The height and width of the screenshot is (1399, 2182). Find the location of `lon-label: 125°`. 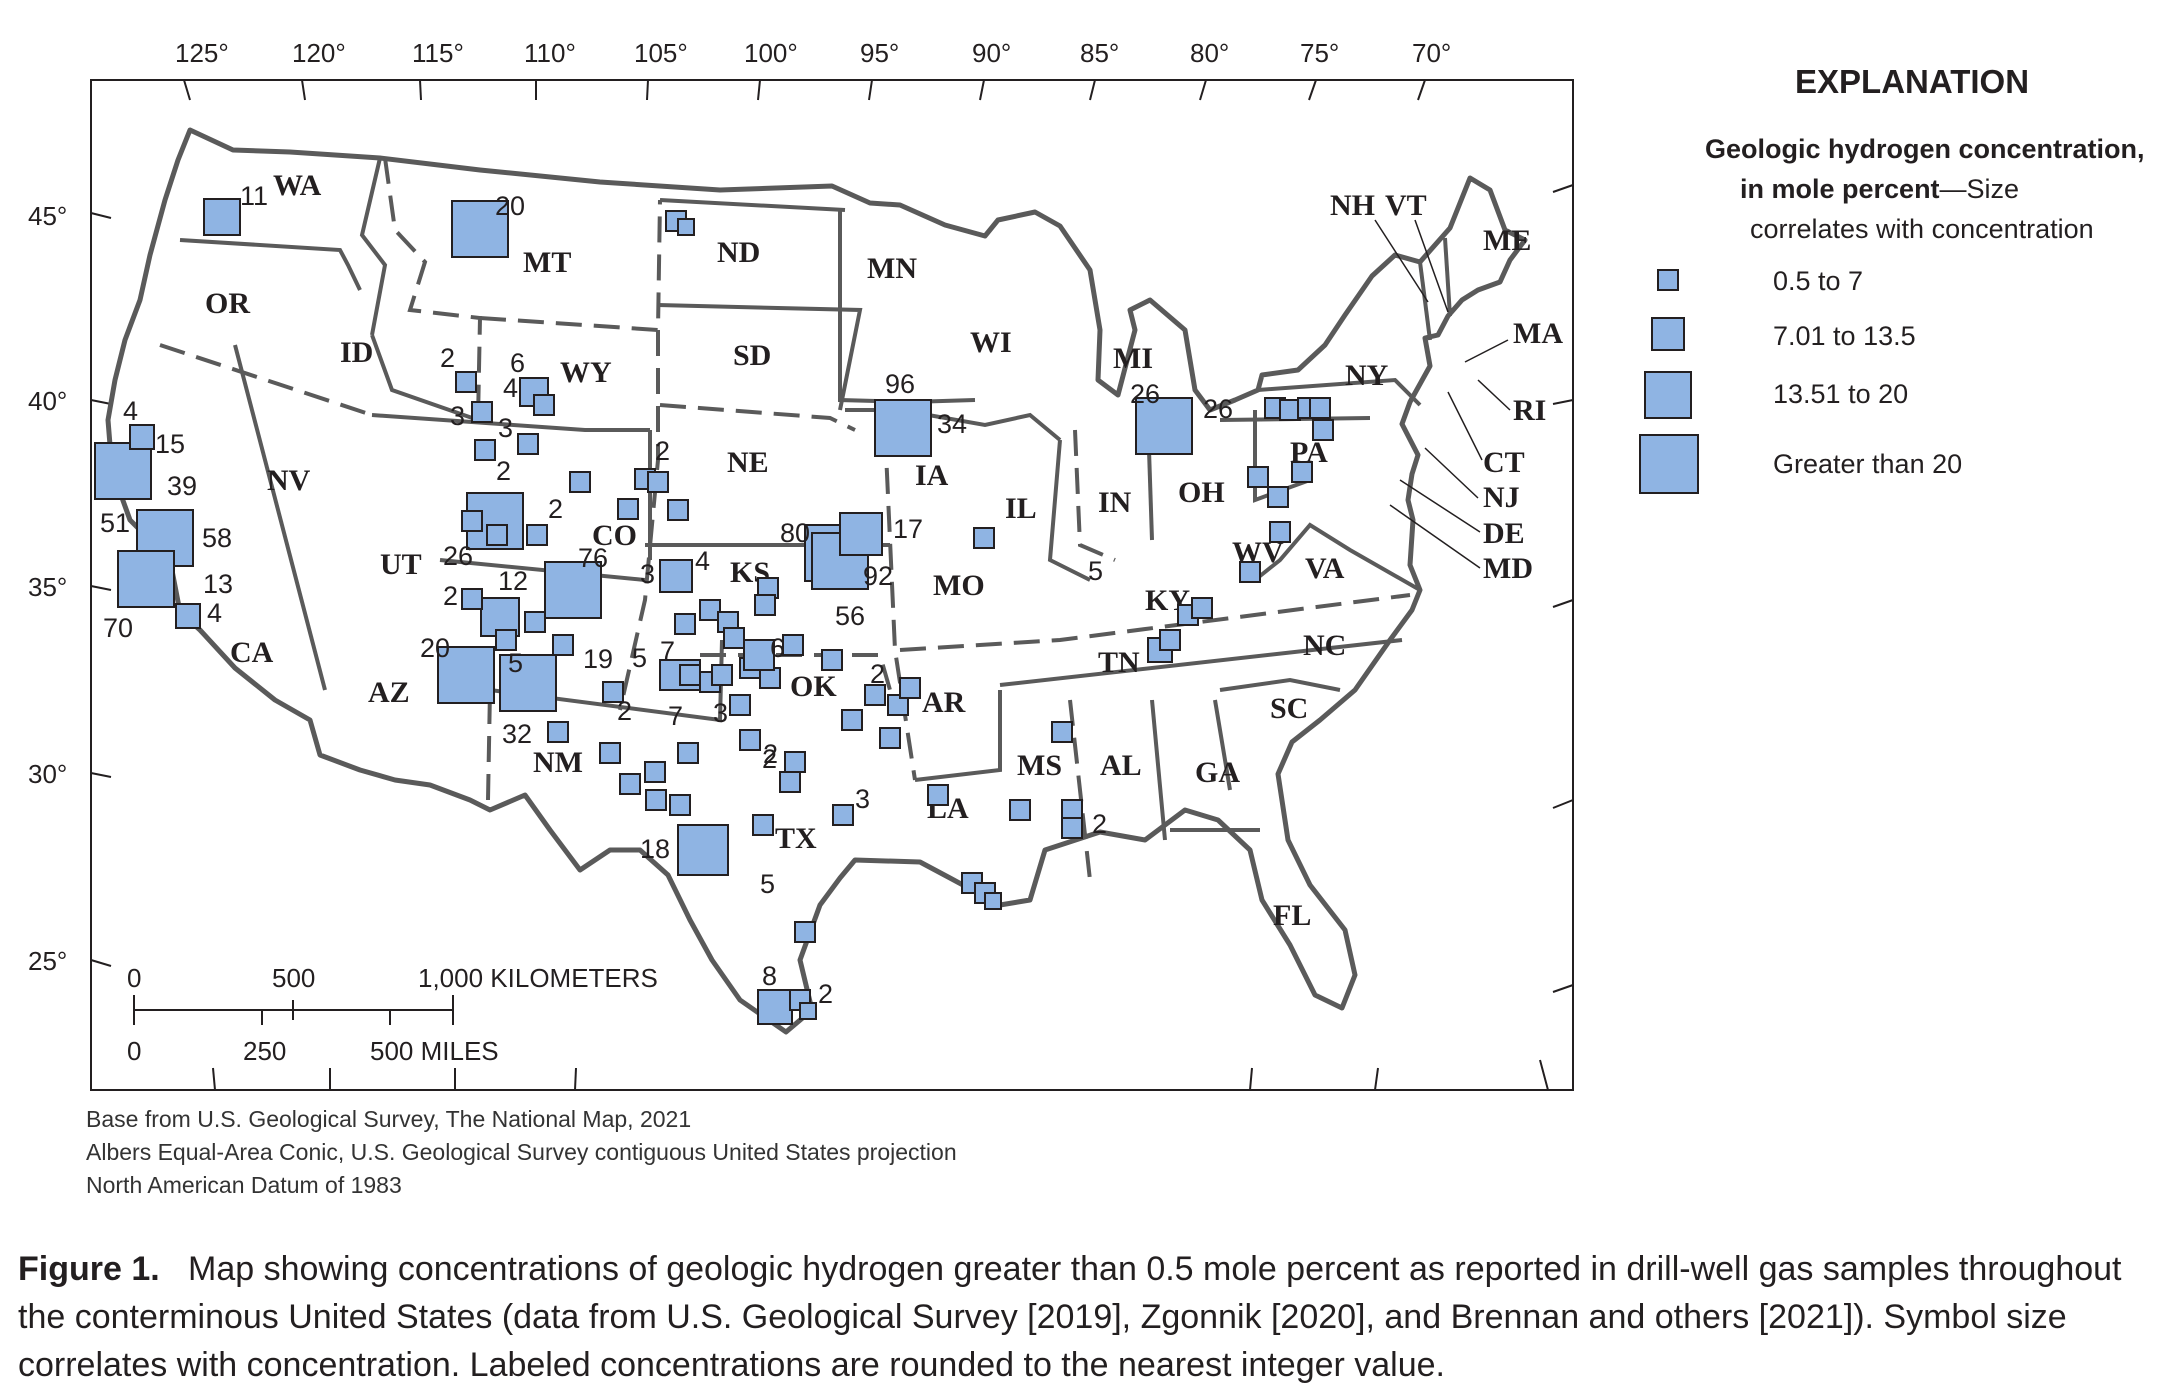

lon-label: 125° is located at coordinates (202, 53).